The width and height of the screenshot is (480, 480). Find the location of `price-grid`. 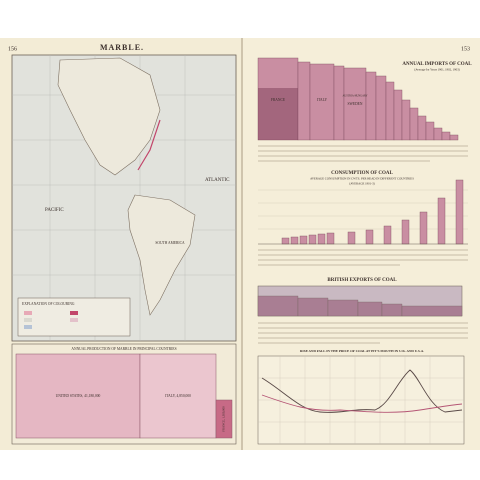

price-grid is located at coordinates (361, 400).